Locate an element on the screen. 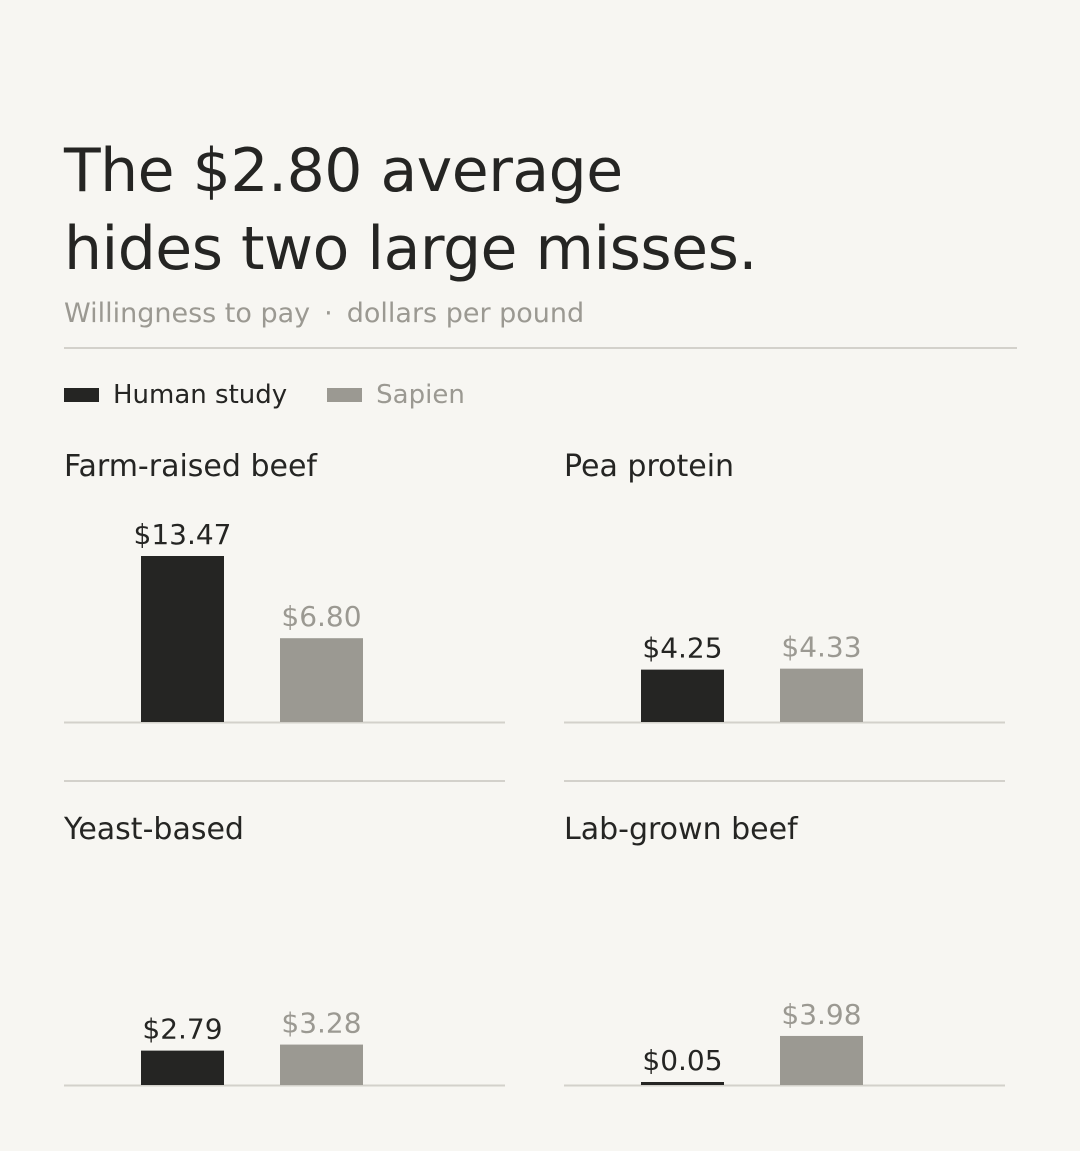 The width and height of the screenshot is (1080, 1151). bar-value-label-sapien: $3.98 is located at coordinates (821, 1014).